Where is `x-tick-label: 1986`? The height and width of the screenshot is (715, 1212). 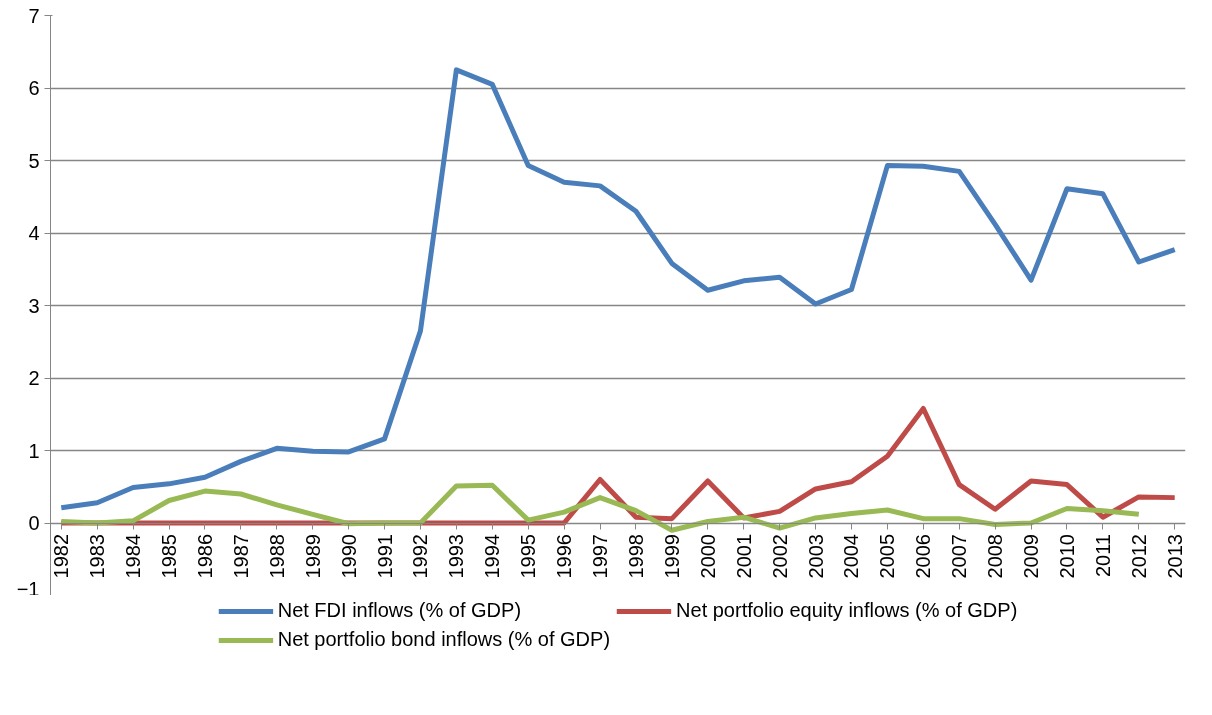 x-tick-label: 1986 is located at coordinates (204, 556).